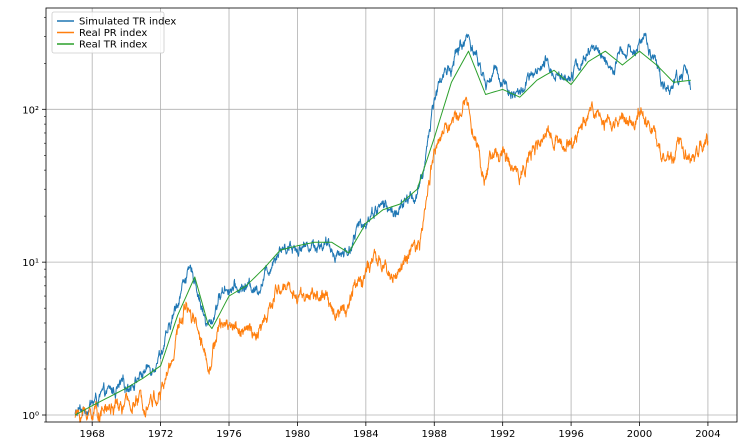 The image size is (740, 440). Describe the element at coordinates (297, 434) in the screenshot. I see `x-tick-label: 1980` at that location.